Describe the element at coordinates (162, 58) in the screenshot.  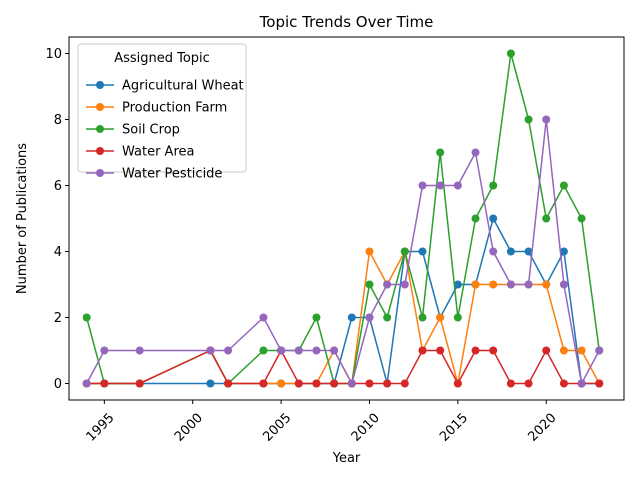
I see `legend-title: Assigned Topic` at that location.